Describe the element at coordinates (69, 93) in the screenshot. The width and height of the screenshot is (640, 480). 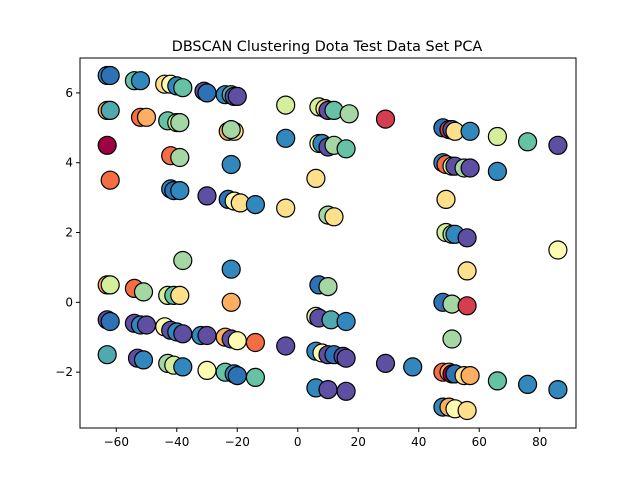
I see `y-tick-label: 6` at that location.